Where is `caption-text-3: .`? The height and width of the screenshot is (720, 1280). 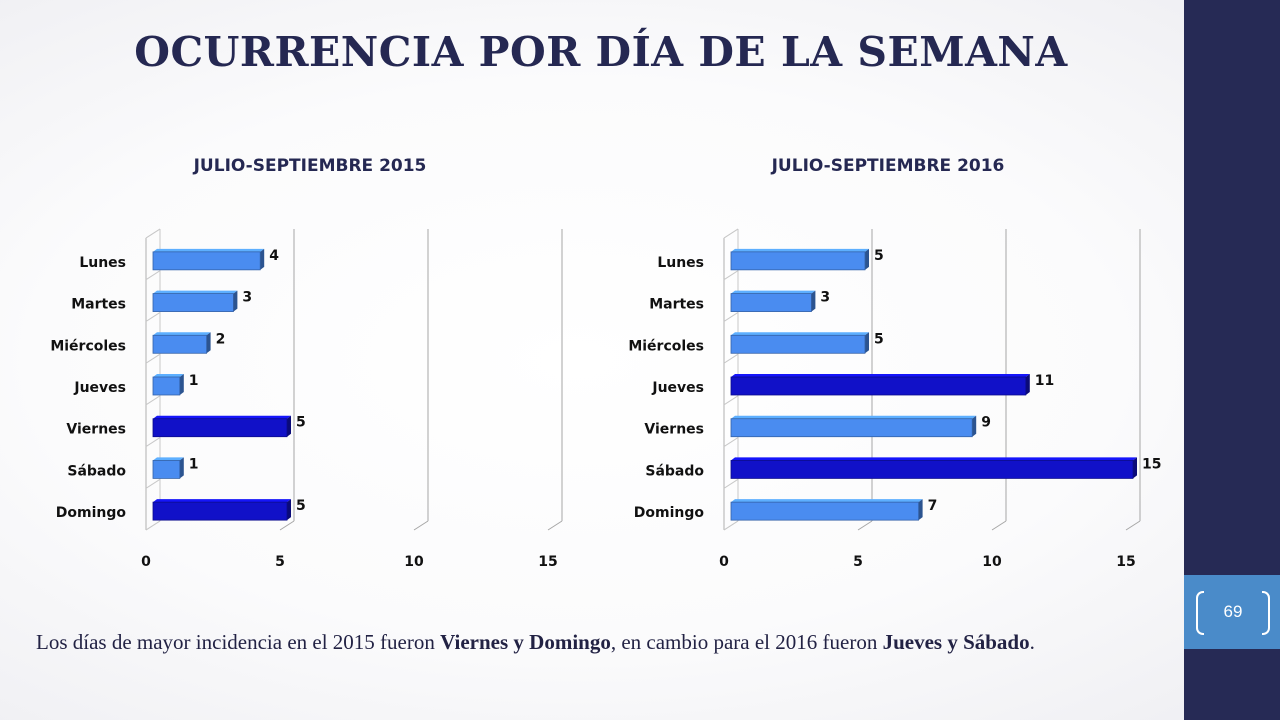 caption-text-3: . is located at coordinates (1032, 642).